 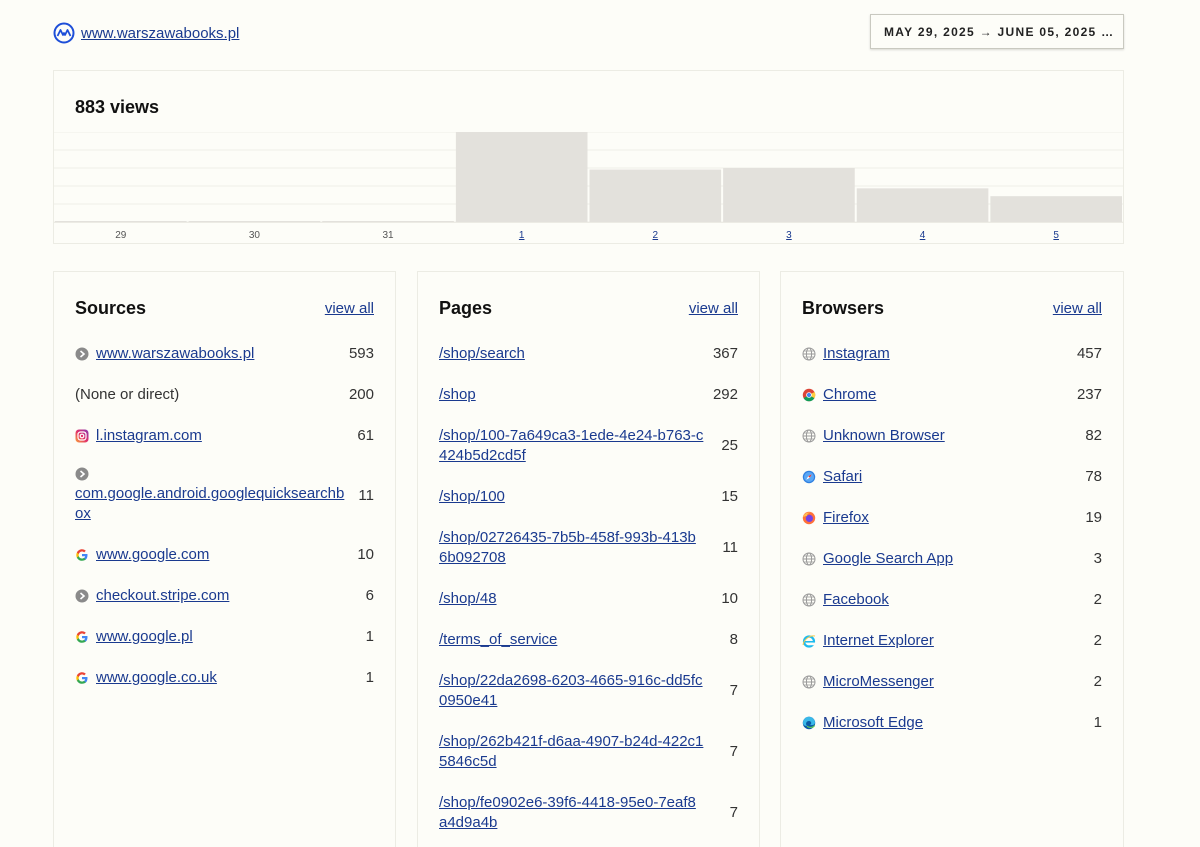 I want to click on site-link: www.warszawabooks.pl, so click(x=160, y=33).